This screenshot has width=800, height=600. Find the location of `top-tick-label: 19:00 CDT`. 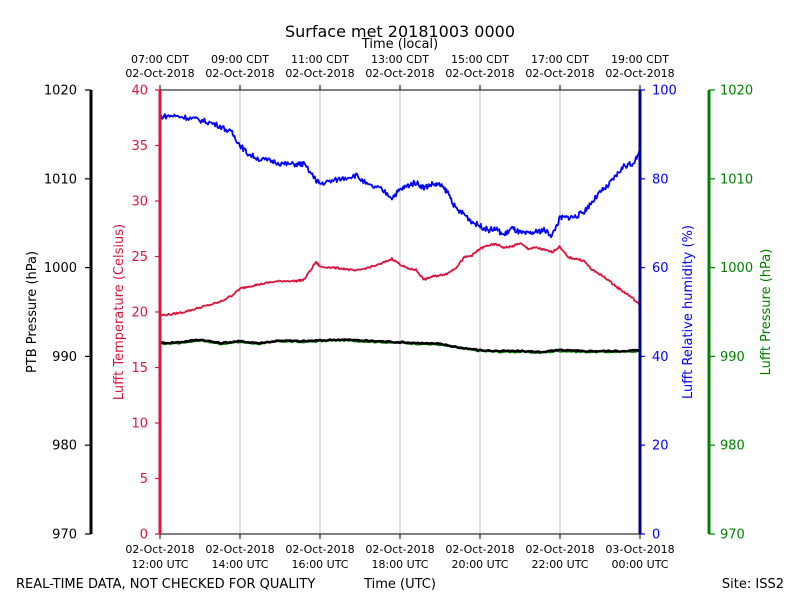

top-tick-label: 19:00 CDT is located at coordinates (640, 59).